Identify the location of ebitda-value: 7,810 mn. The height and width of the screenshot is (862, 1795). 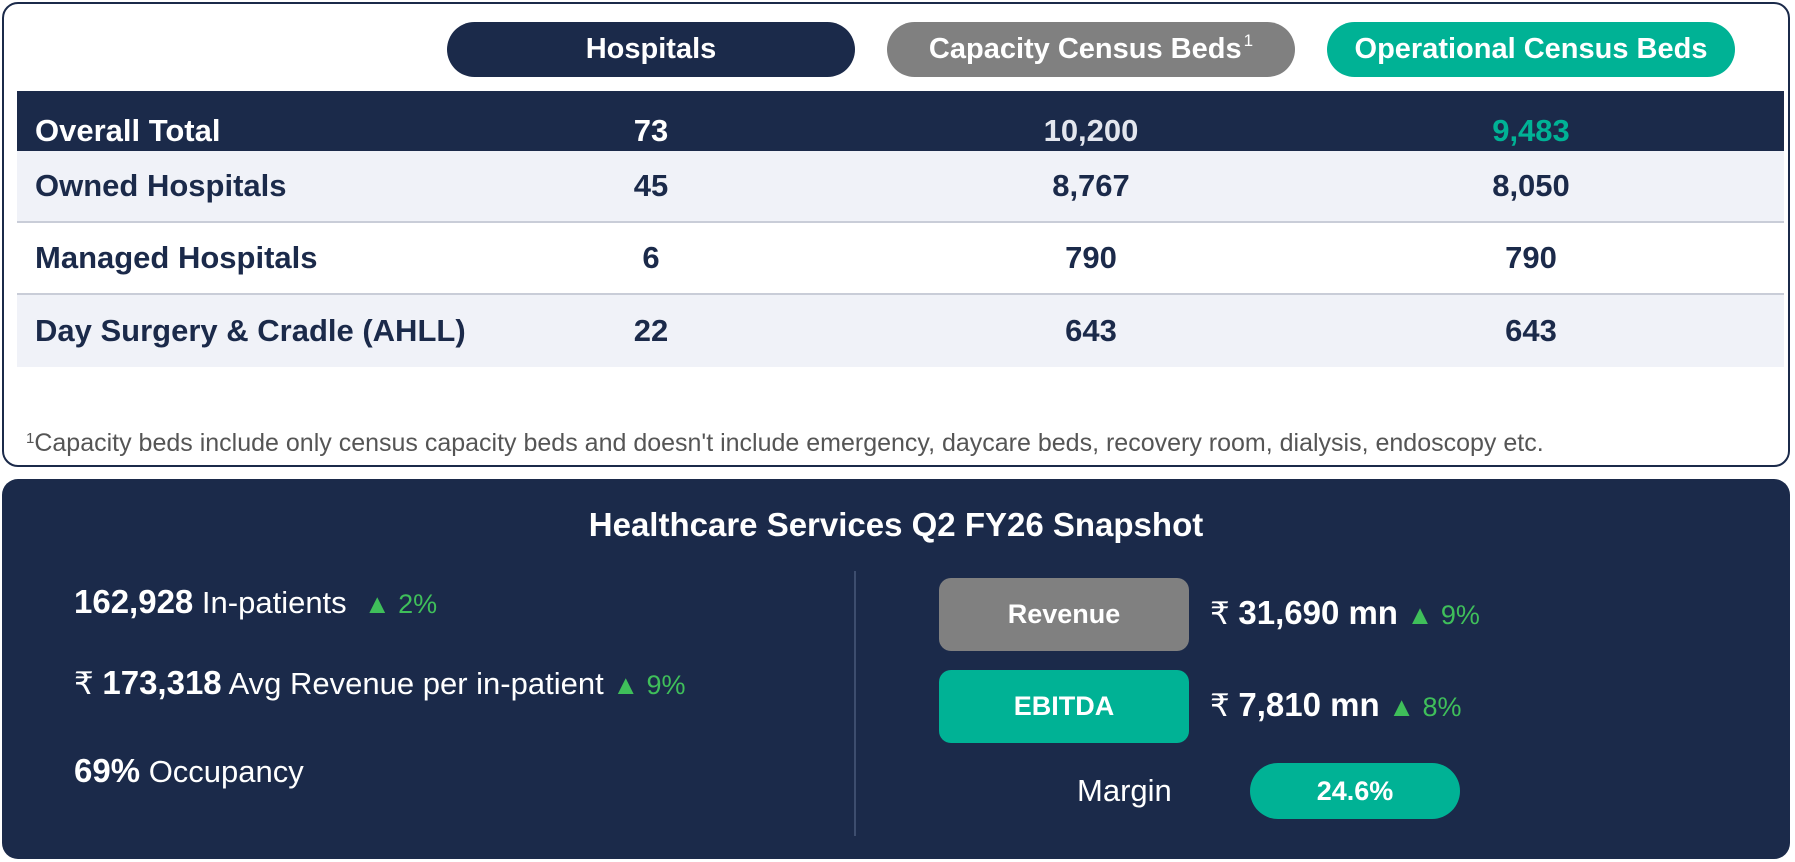
(1309, 704).